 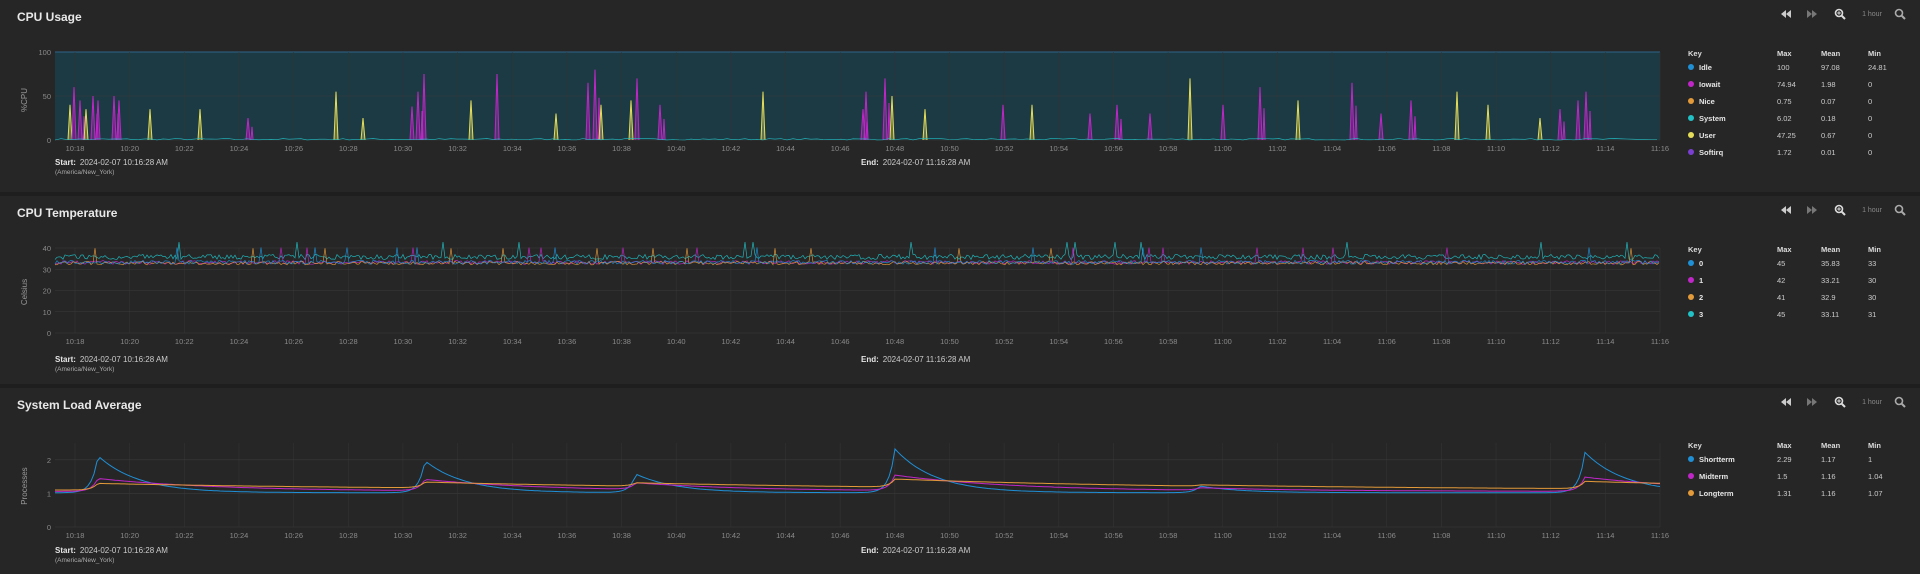 I want to click on y-tick-label: 20, so click(x=47, y=291).